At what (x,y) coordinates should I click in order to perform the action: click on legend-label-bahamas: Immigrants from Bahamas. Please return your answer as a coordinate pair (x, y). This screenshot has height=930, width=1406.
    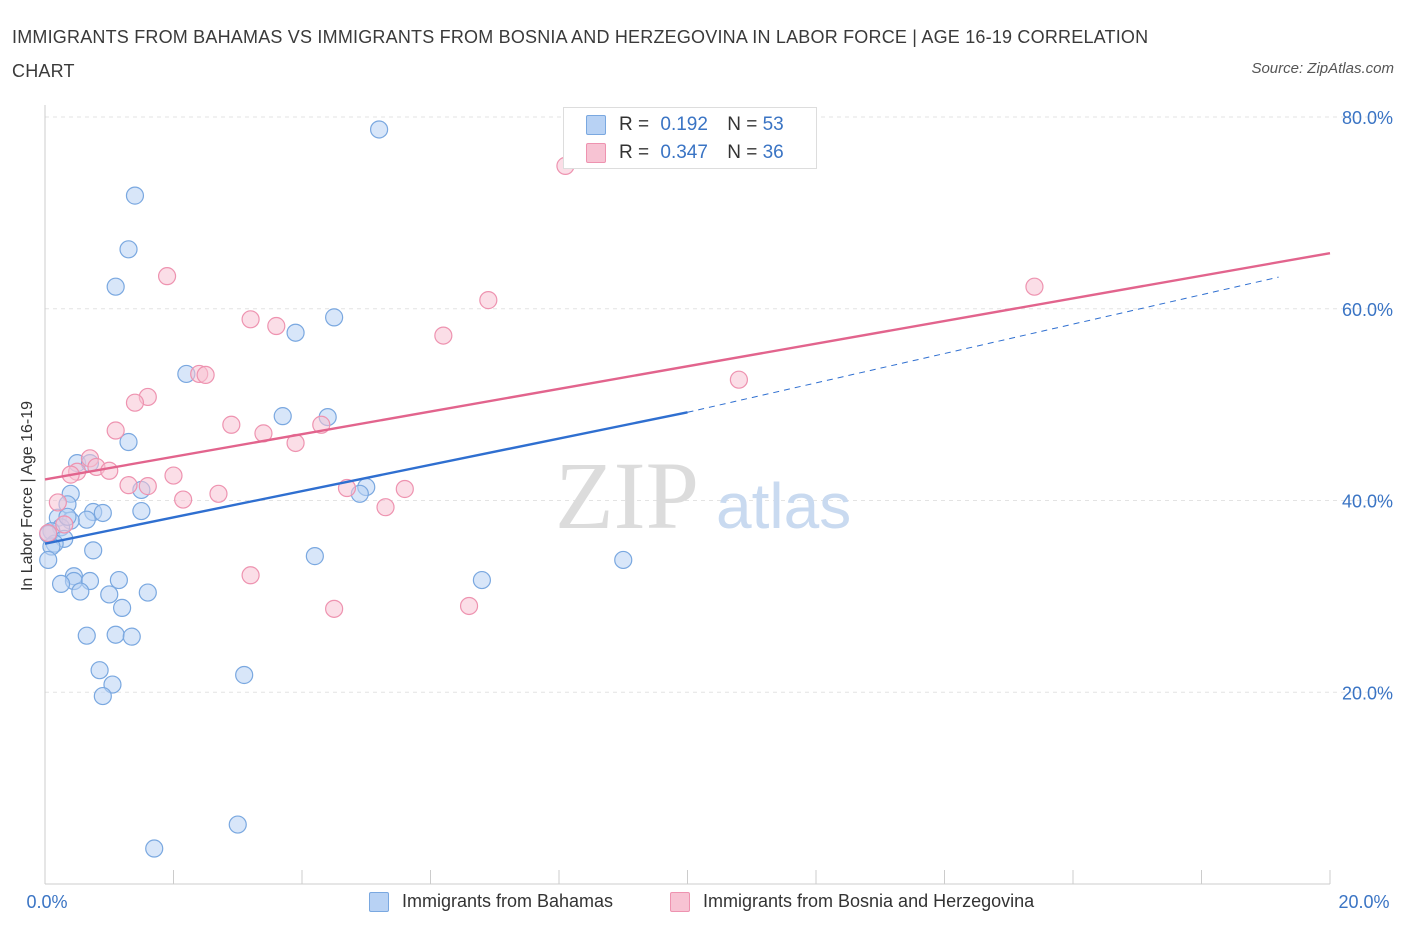
    Looking at the image, I should click on (508, 901).